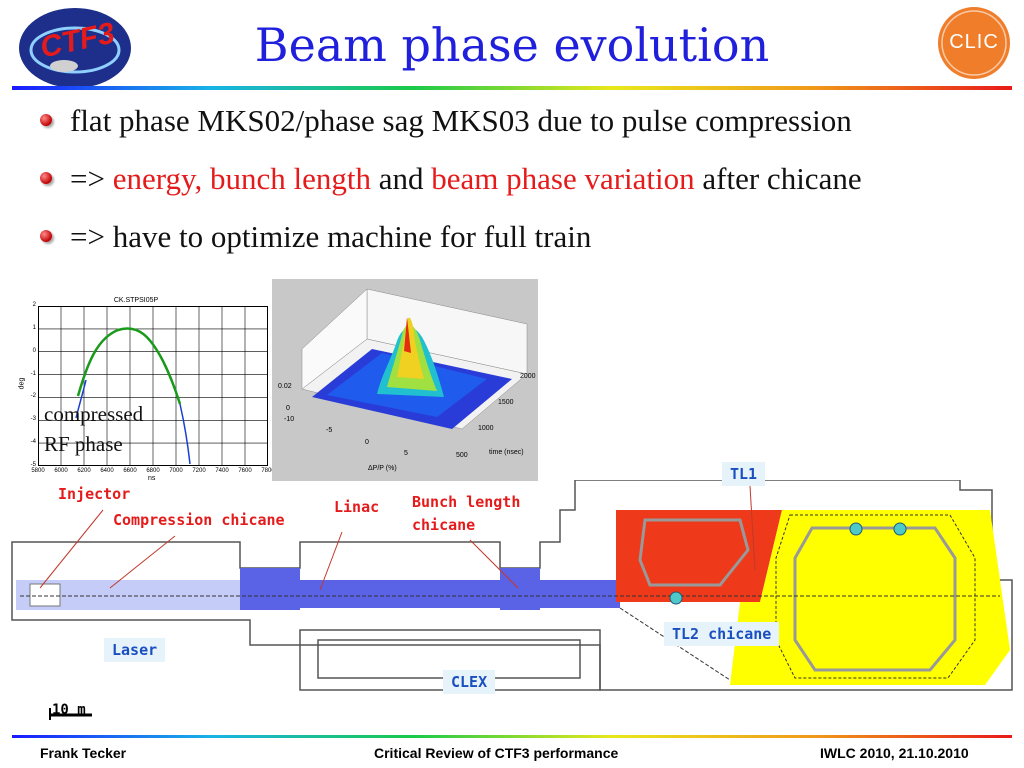 The height and width of the screenshot is (768, 1024). Describe the element at coordinates (241, 178) in the screenshot. I see `bullet-2-highlight-1: energy, bunch length` at that location.